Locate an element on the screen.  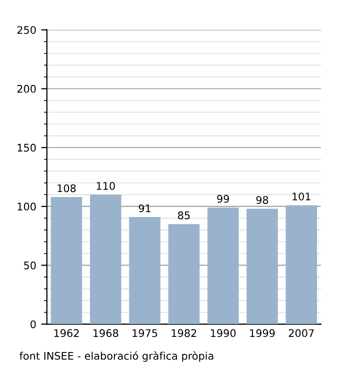
data-label: 110 is located at coordinates (105, 186).